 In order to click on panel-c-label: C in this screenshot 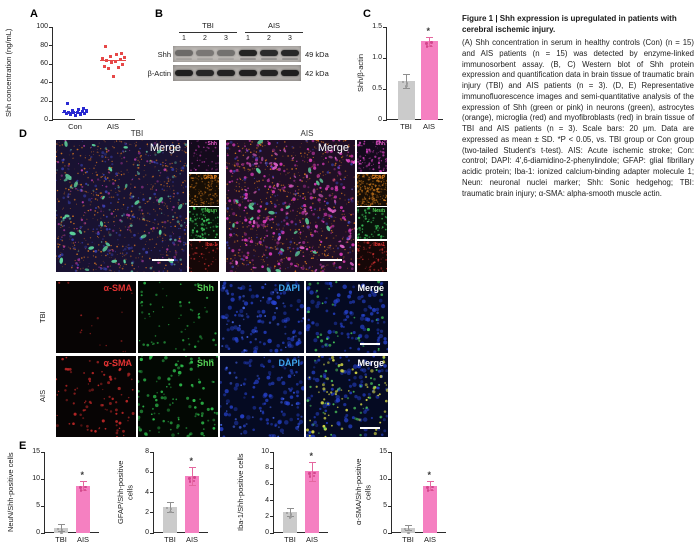, I will do `click(367, 14)`.